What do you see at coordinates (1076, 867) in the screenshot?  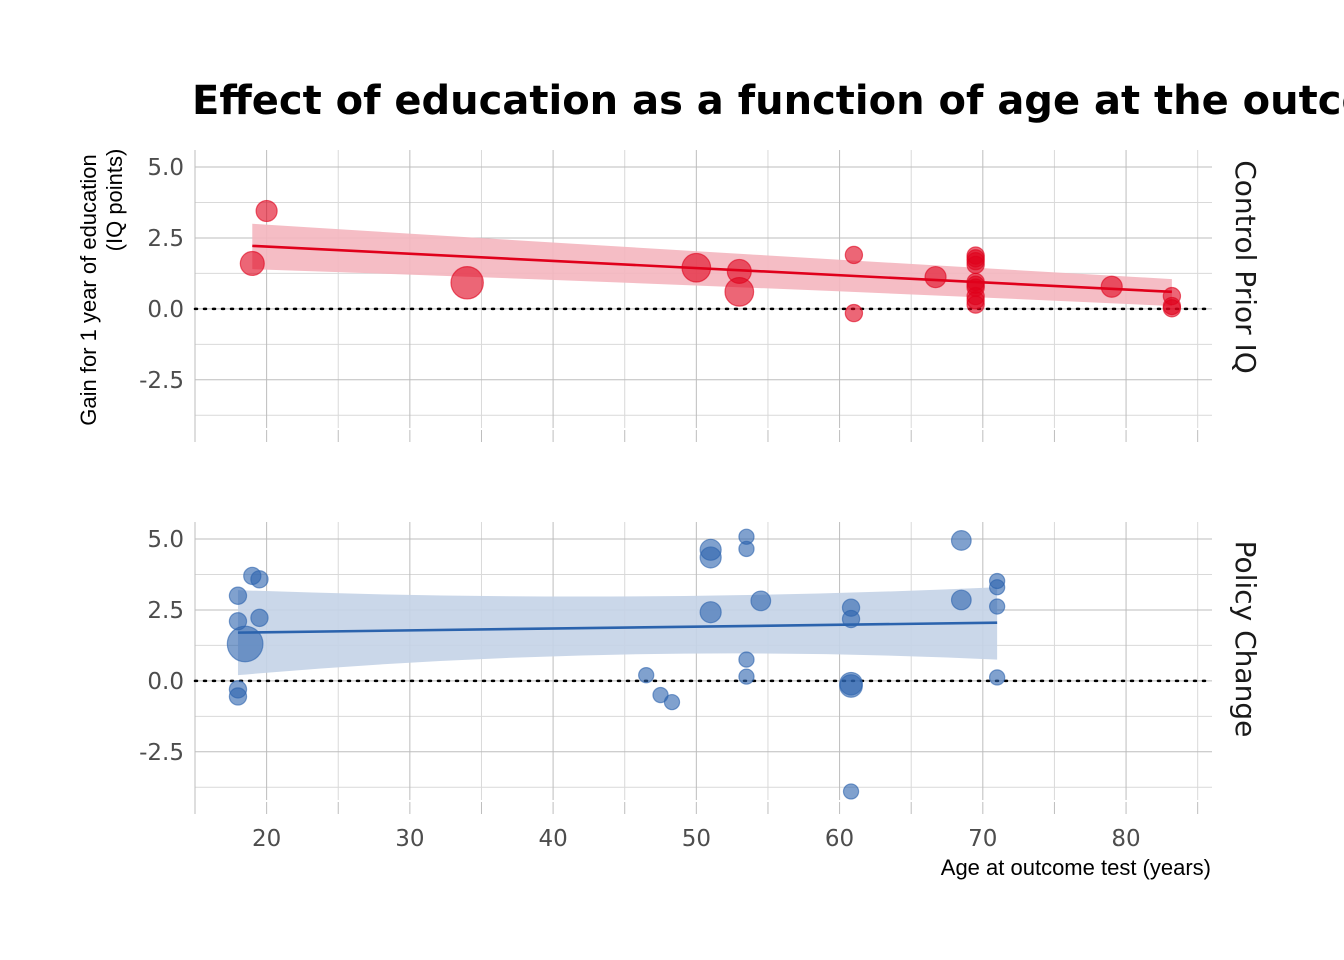 I see `x-axis-label: Age at outcome test (years)` at bounding box center [1076, 867].